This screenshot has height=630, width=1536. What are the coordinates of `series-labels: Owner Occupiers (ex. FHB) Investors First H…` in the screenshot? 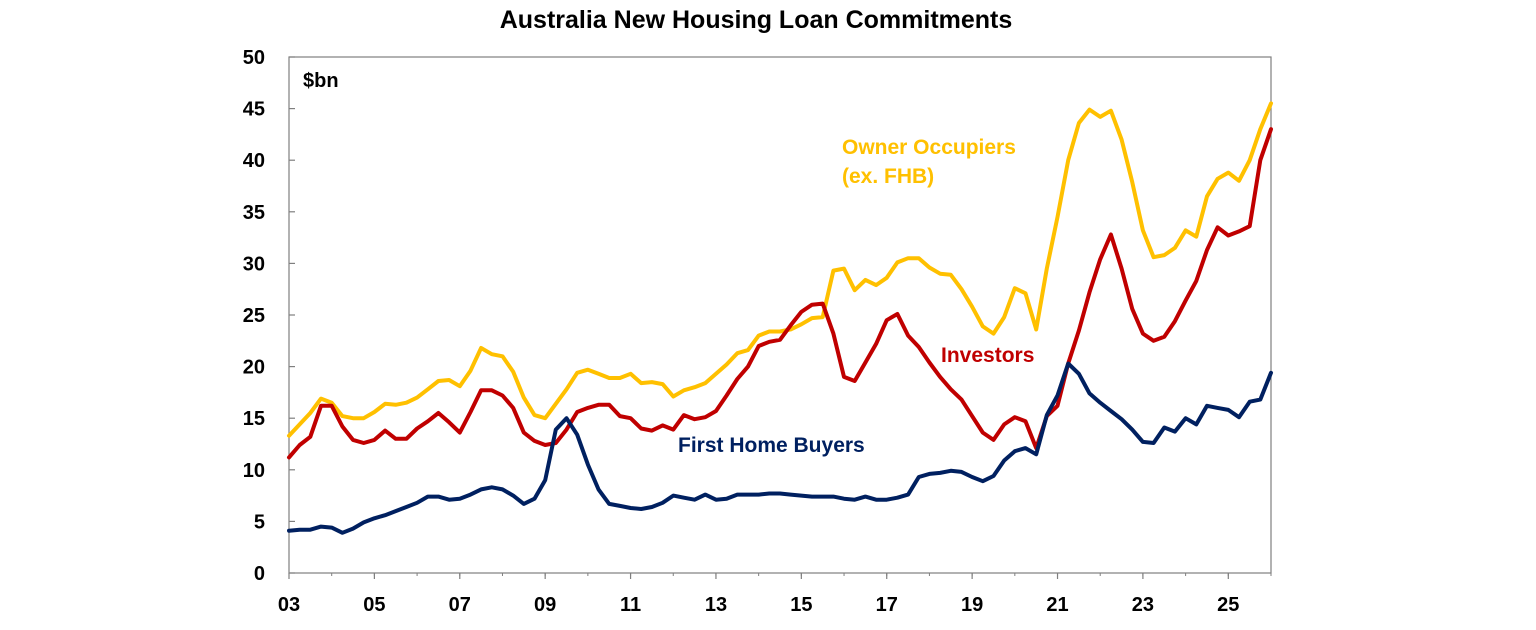 It's located at (856, 296).